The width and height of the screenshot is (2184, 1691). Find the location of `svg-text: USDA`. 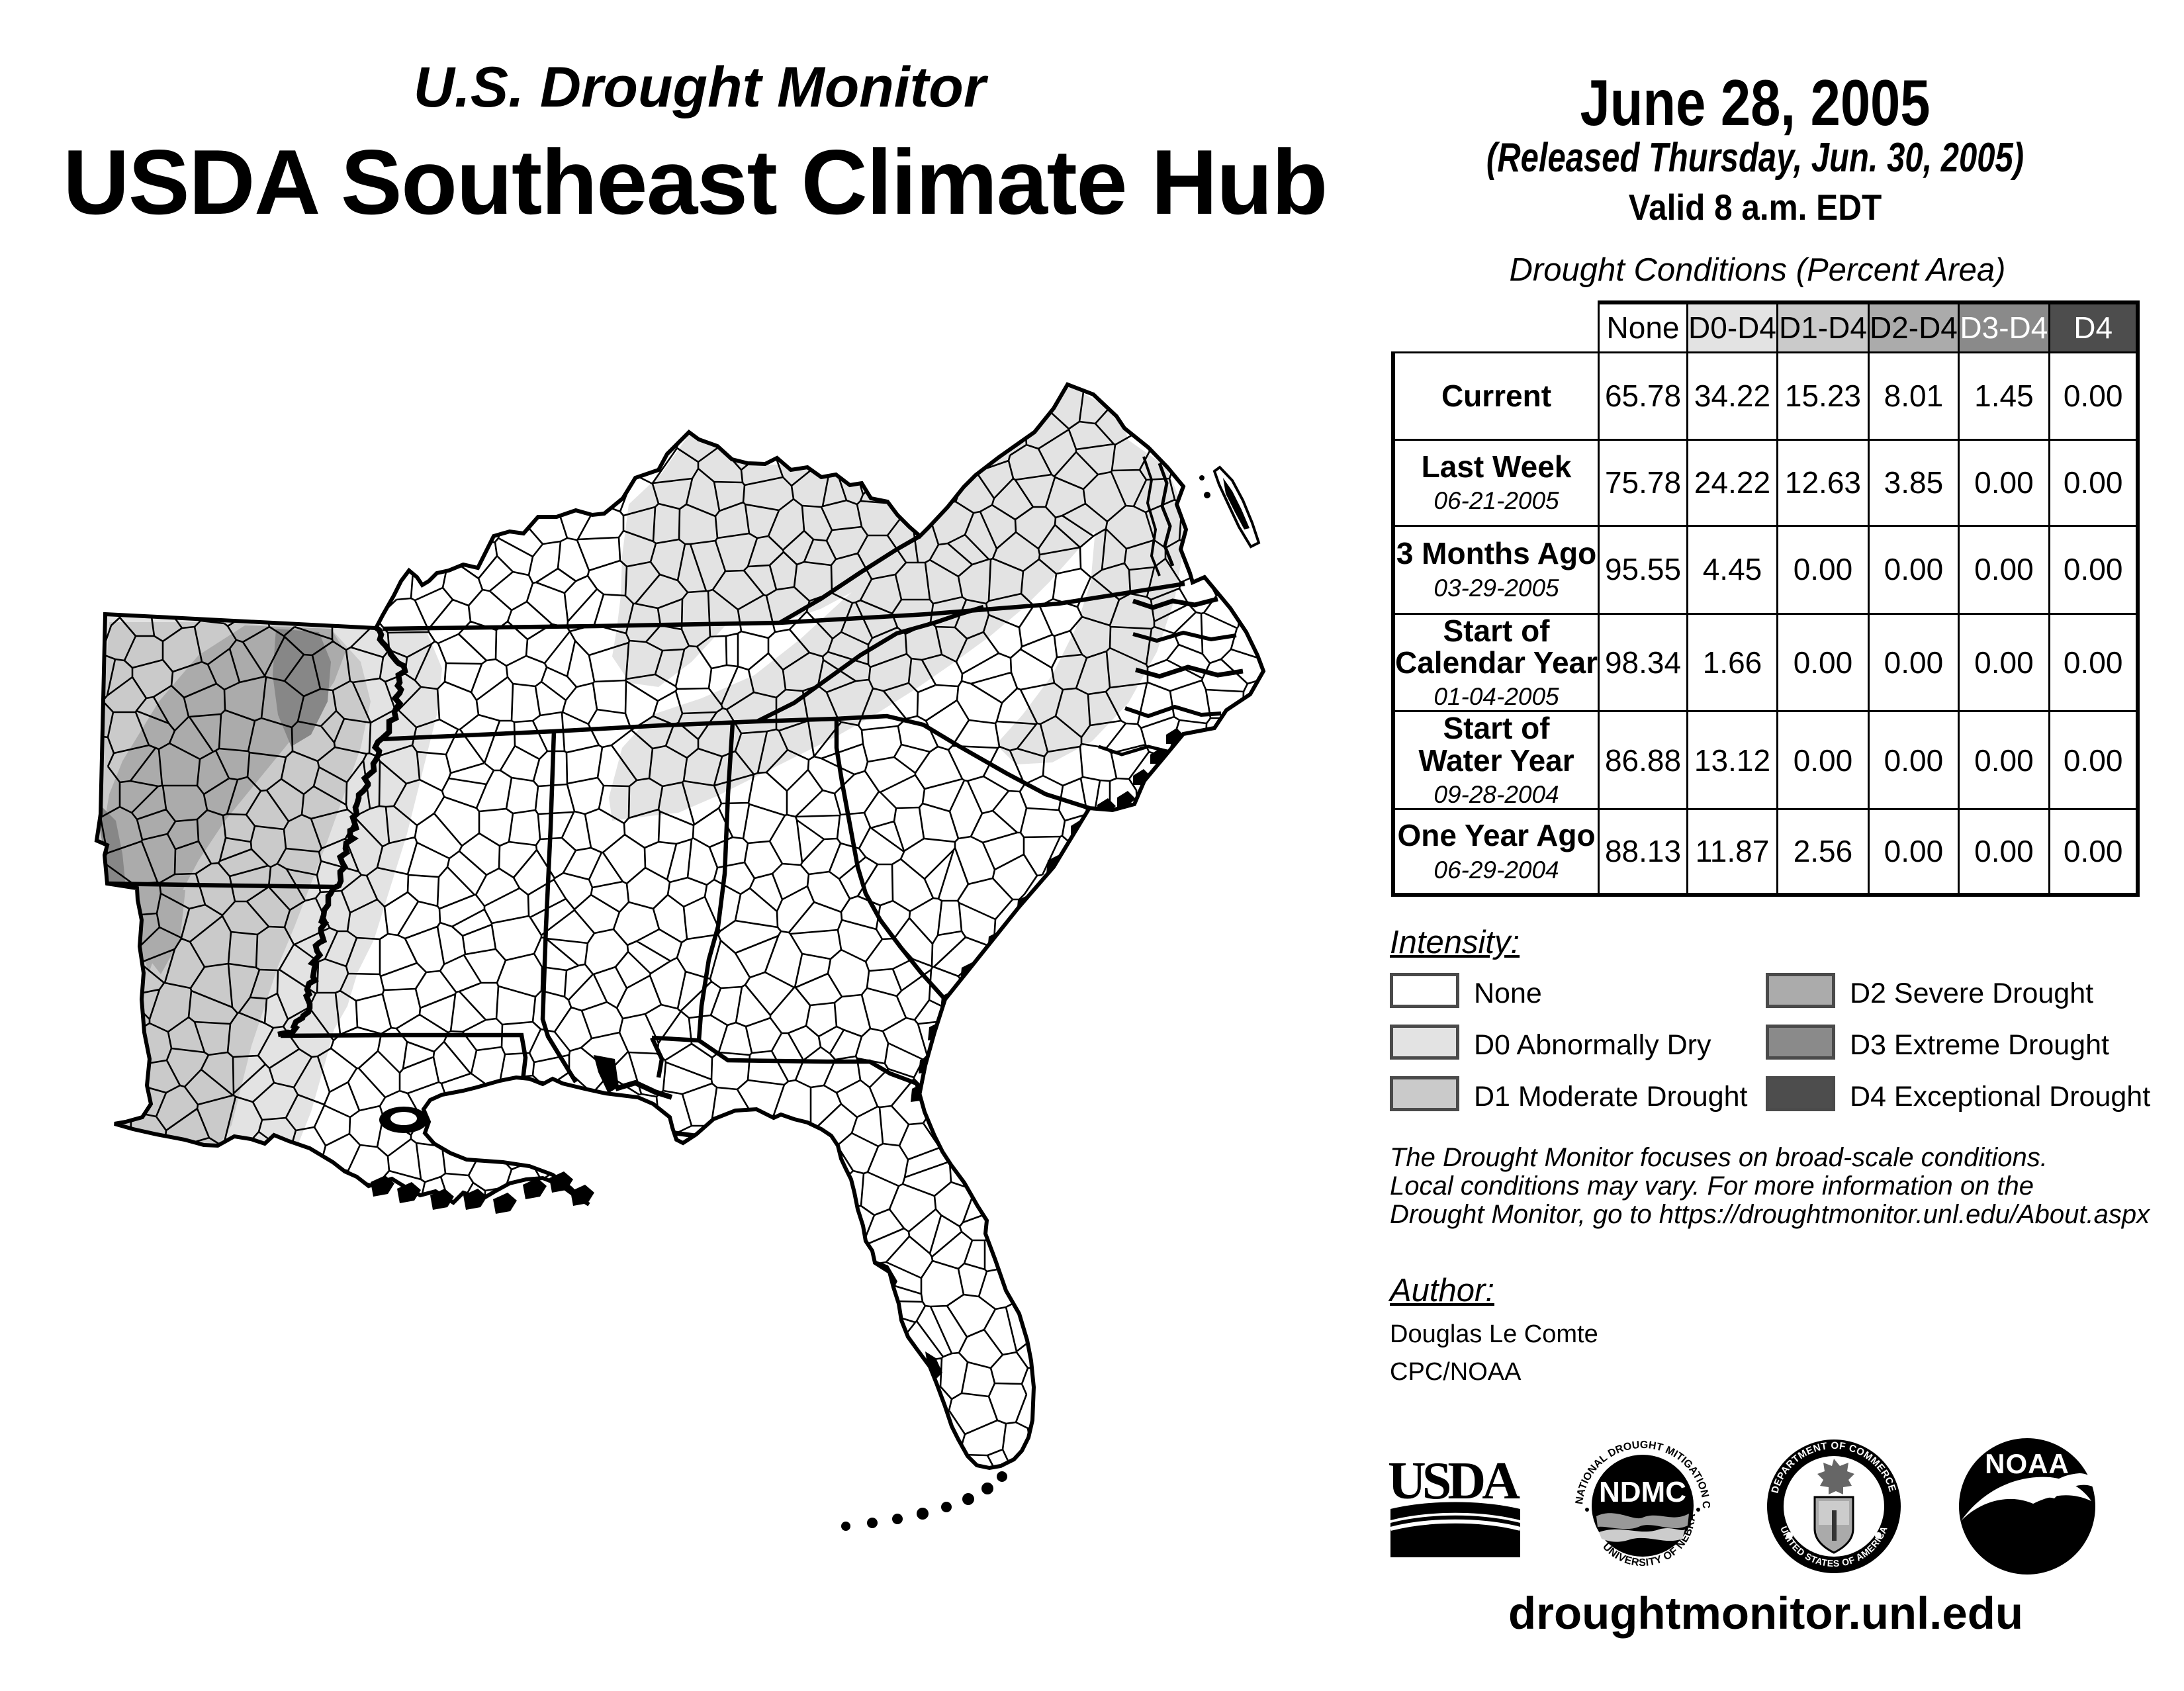

svg-text: USDA is located at coordinates (1454, 1483).